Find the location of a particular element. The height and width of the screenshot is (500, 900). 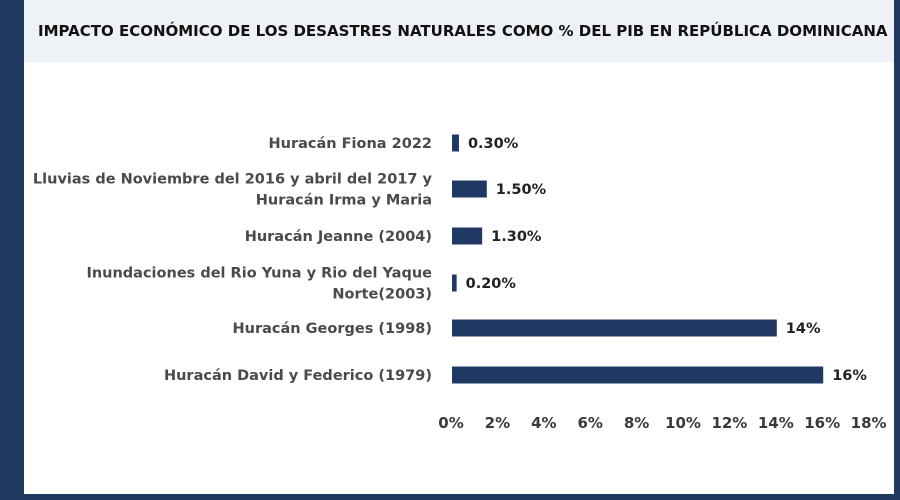

x-tick-label-8: 16% is located at coordinates (822, 423).